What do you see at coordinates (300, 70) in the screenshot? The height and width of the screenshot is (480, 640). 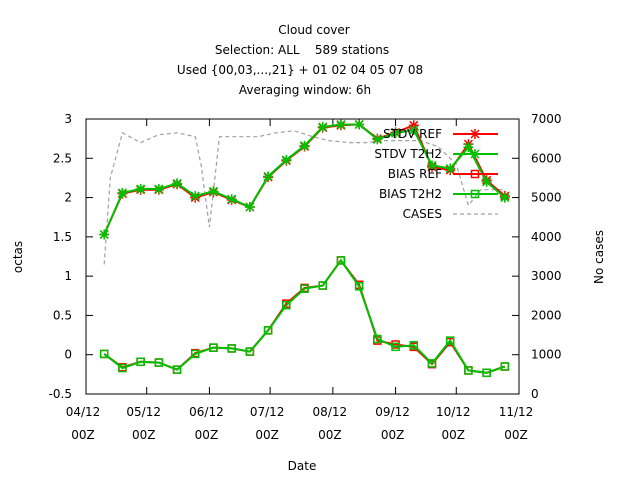 I see `title-line-3: Used {00,03,...,21} + 01 02 04 05 07 08` at bounding box center [300, 70].